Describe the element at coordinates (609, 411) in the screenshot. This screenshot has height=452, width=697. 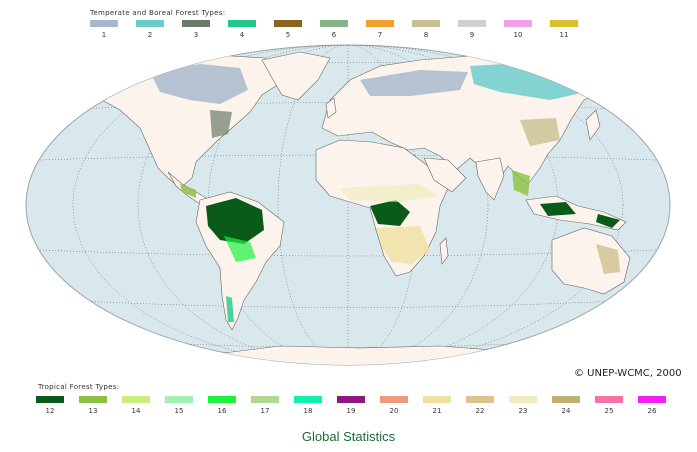
I see `tropical-label-25: 25` at that location.